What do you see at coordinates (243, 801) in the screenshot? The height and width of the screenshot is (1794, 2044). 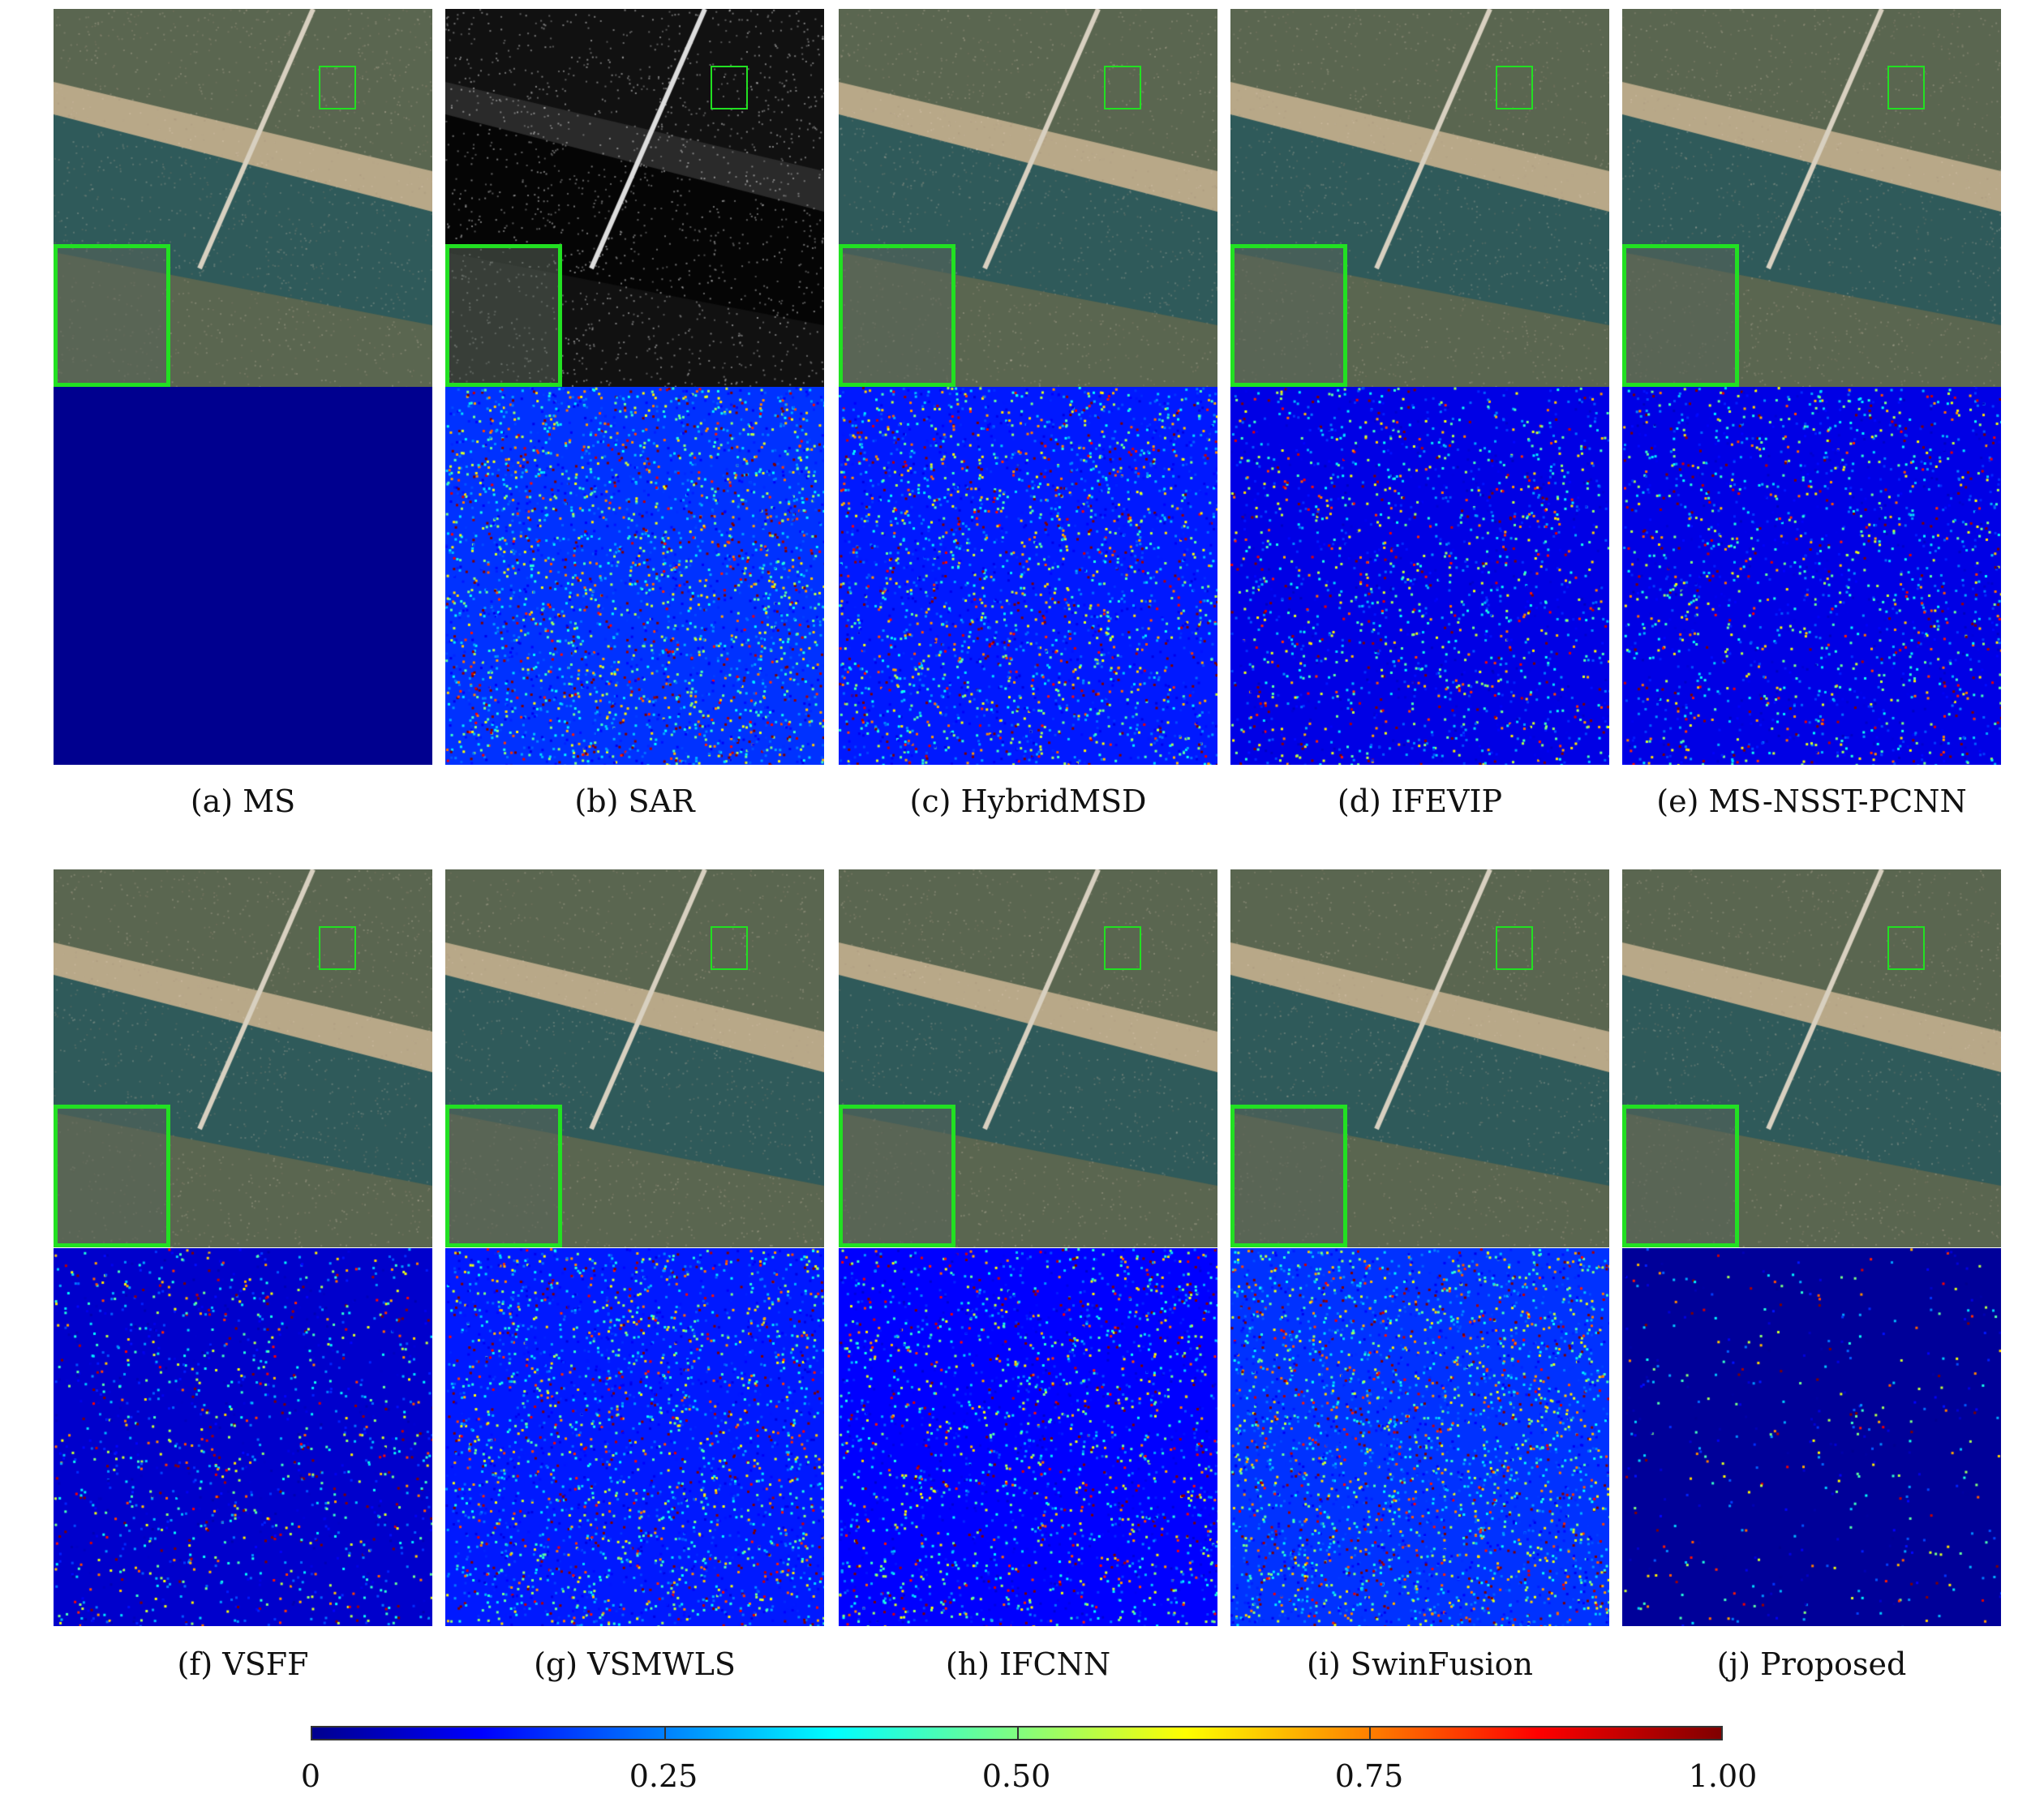 I see `panel-caption: (a) MS` at bounding box center [243, 801].